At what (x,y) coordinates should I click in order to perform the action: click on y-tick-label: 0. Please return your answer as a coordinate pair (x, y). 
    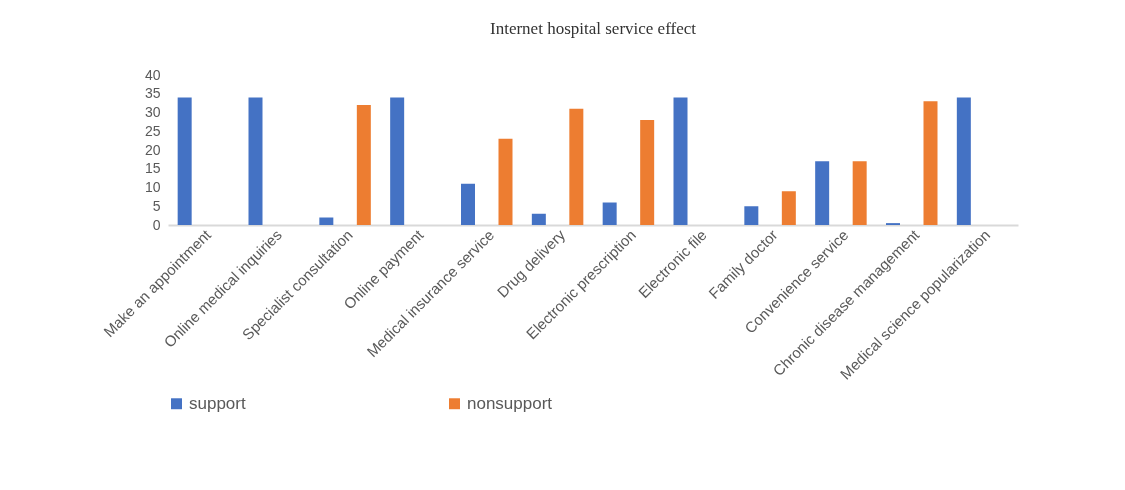
    Looking at the image, I should click on (156, 224).